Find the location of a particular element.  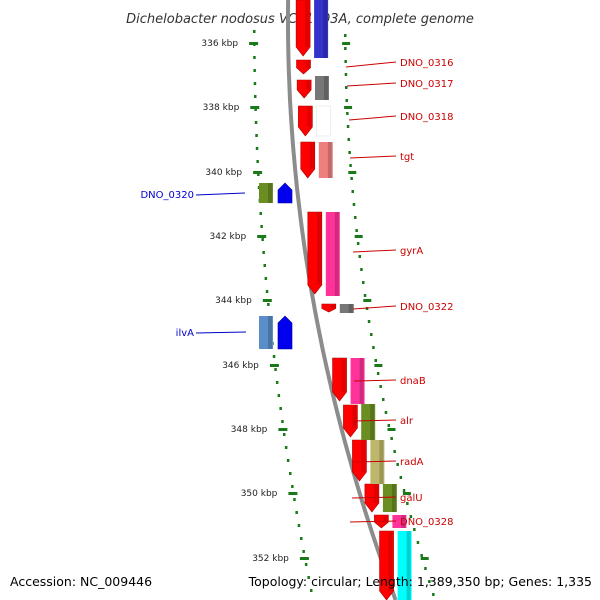

ruler-tick-label: 348 kbp is located at coordinates (249, 430).